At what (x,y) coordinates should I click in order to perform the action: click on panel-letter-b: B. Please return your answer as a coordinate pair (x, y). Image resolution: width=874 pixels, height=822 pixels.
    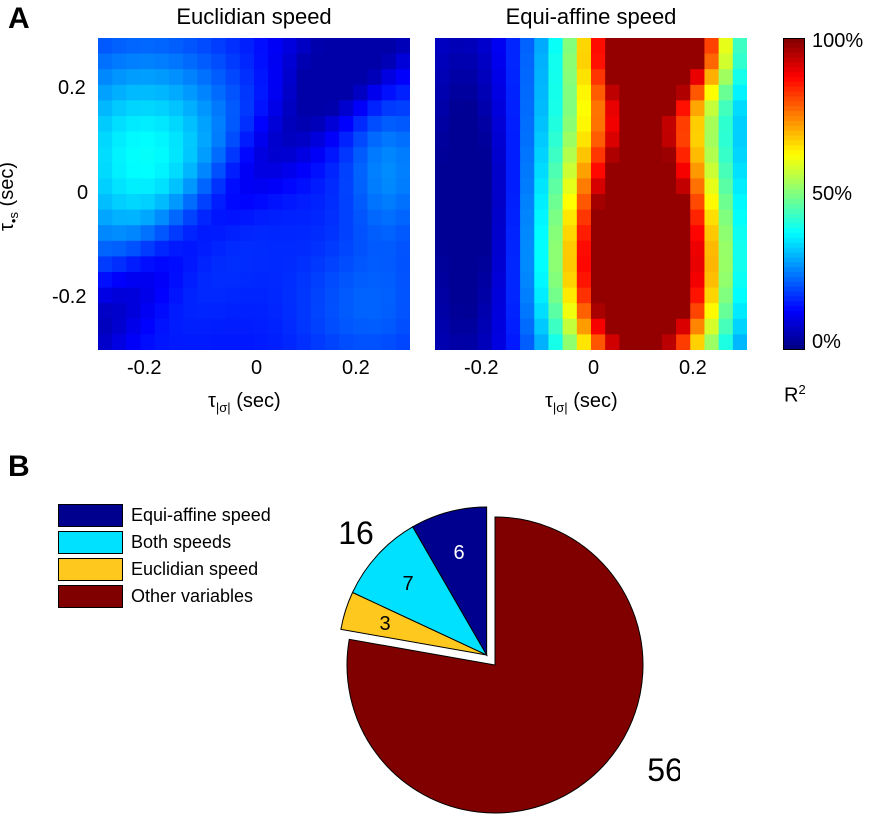
    Looking at the image, I should click on (19, 466).